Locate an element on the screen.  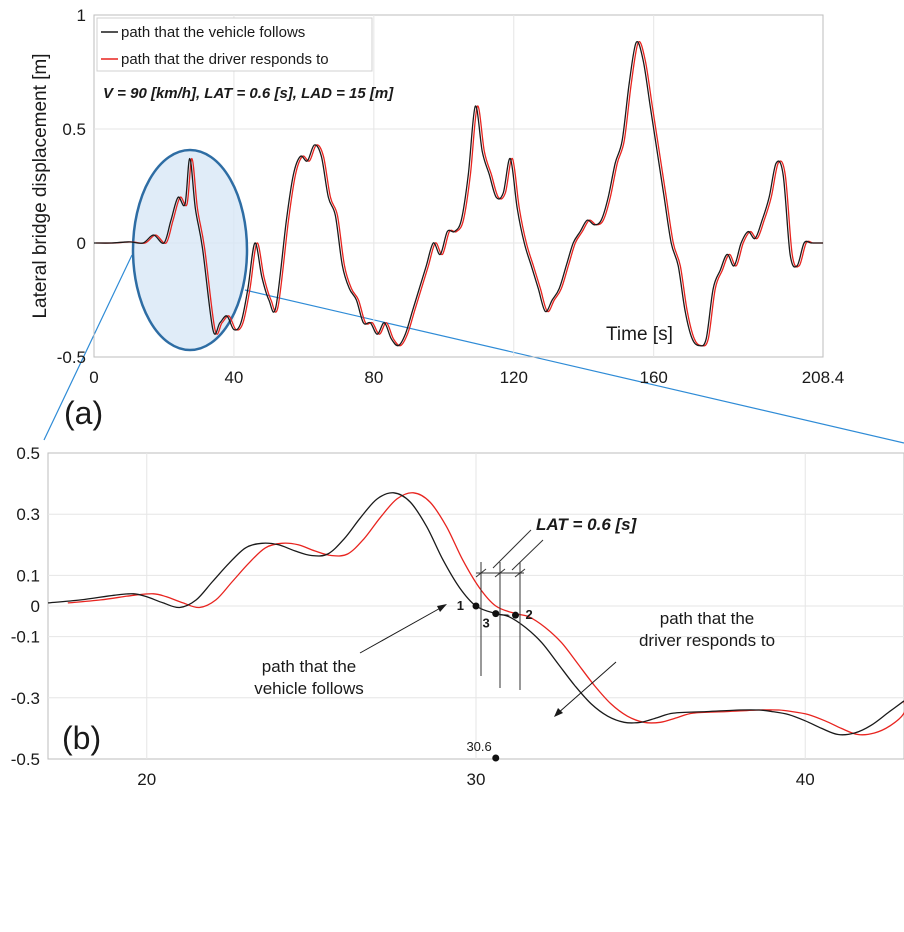
panel-label-b: (b) is located at coordinates (81, 738).